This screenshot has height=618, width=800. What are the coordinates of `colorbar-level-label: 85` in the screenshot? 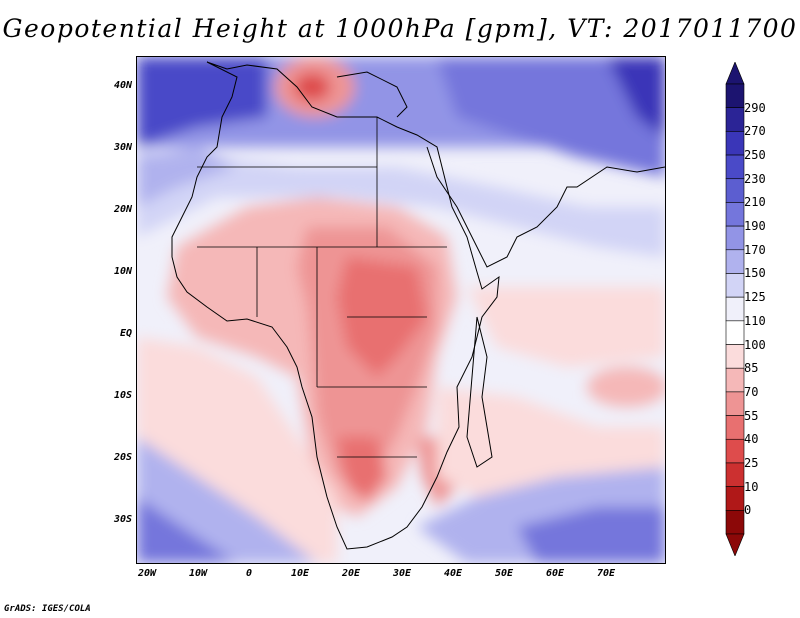 It's located at (751, 368).